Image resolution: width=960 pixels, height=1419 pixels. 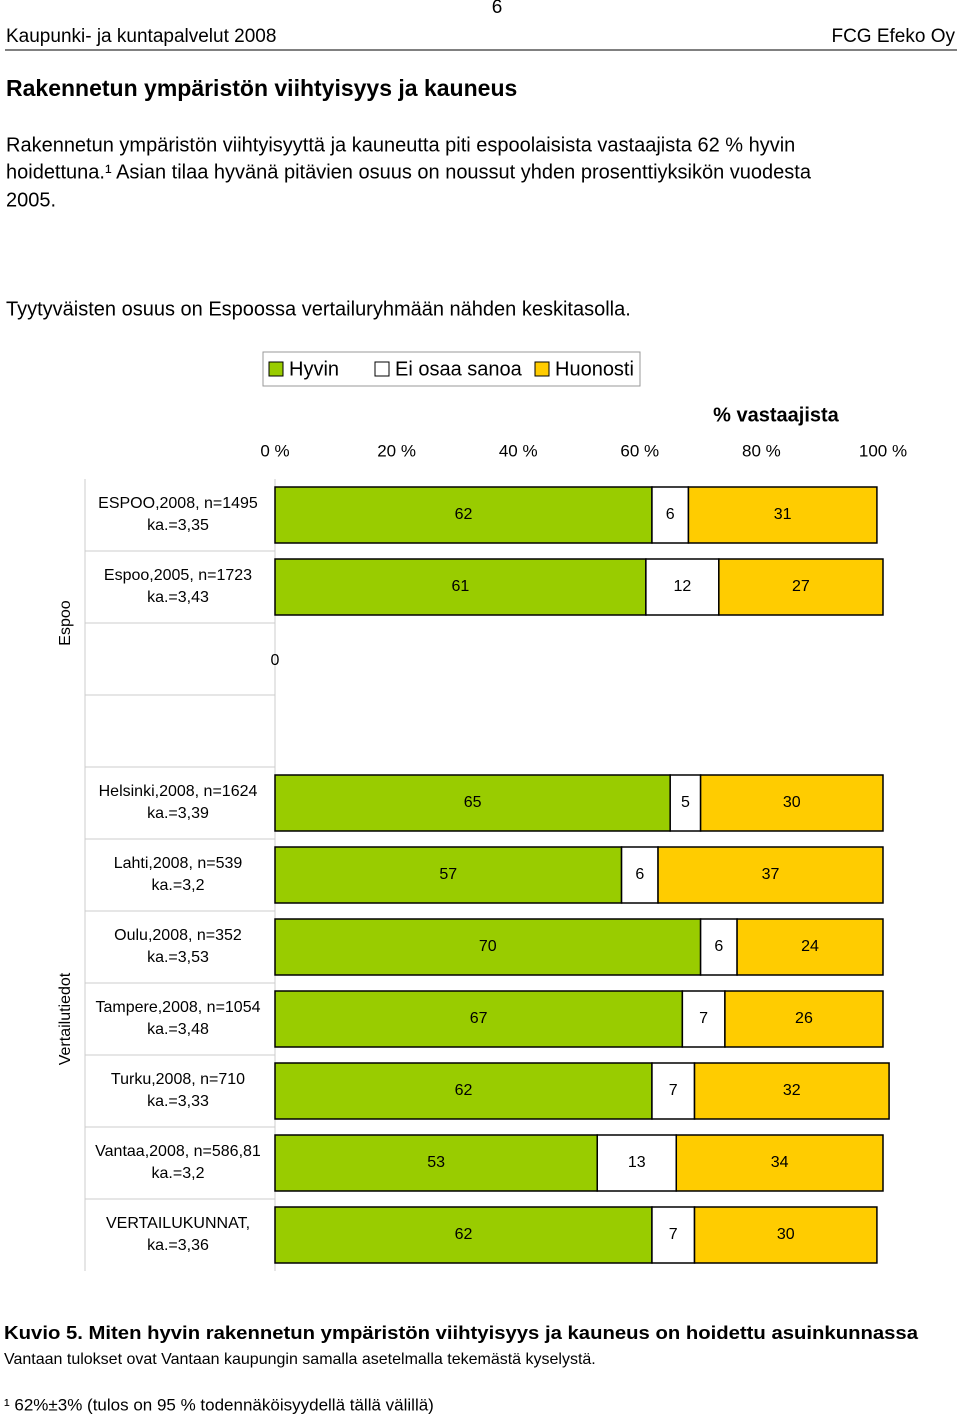 I want to click on category-label: Vantaa,2008, n=586,81, so click(x=178, y=1151).